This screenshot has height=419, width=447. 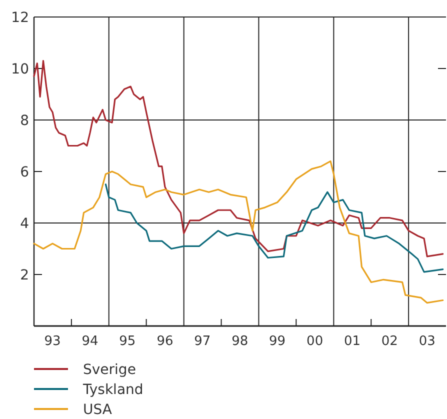 I want to click on x-tick-label: 99, so click(x=277, y=341).